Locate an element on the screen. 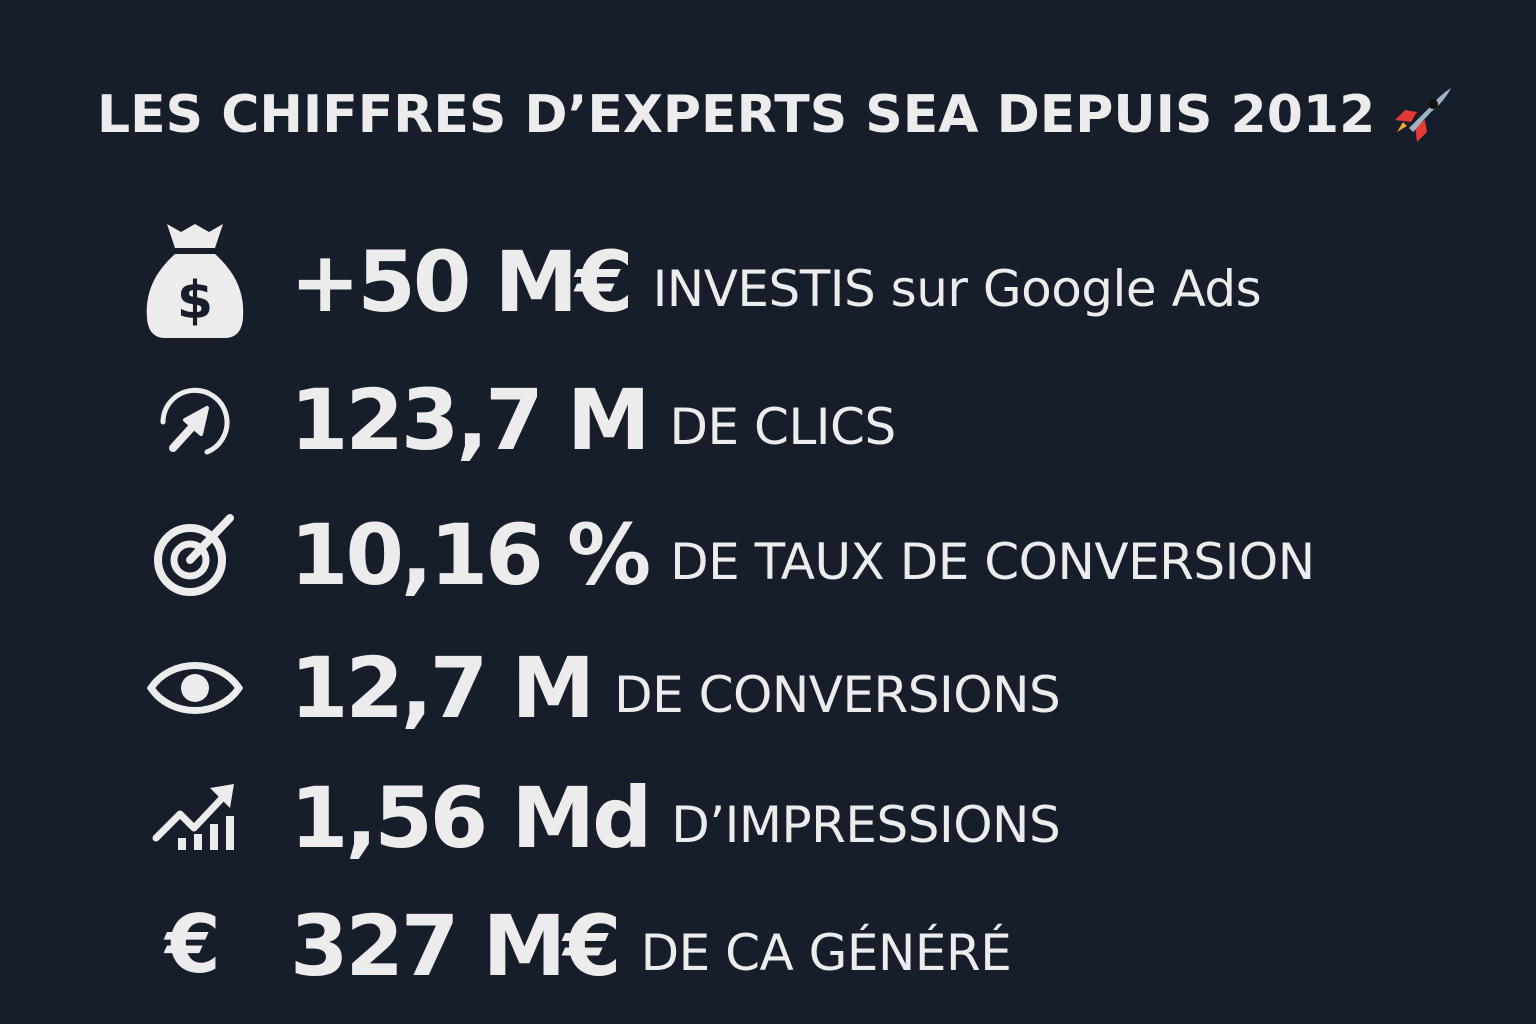  stat-row-impressions: 1,56 Md D’IMPRESSIONS is located at coordinates (768, 818).